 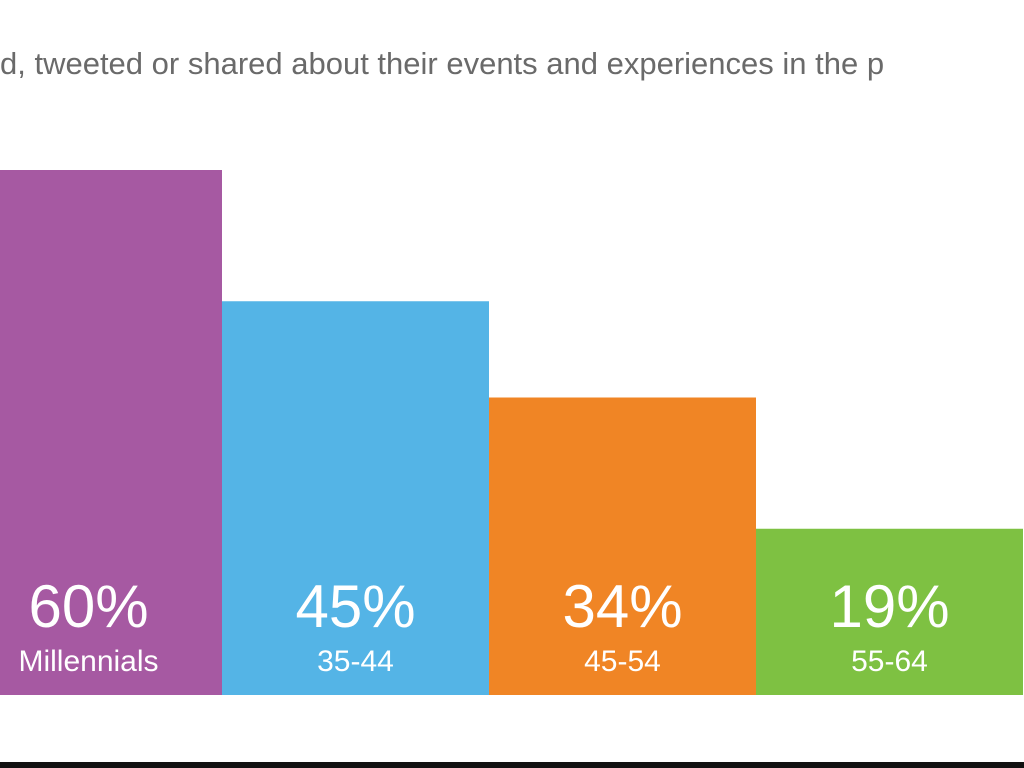 What do you see at coordinates (355, 661) in the screenshot?
I see `bar-category-label: 35-44` at bounding box center [355, 661].